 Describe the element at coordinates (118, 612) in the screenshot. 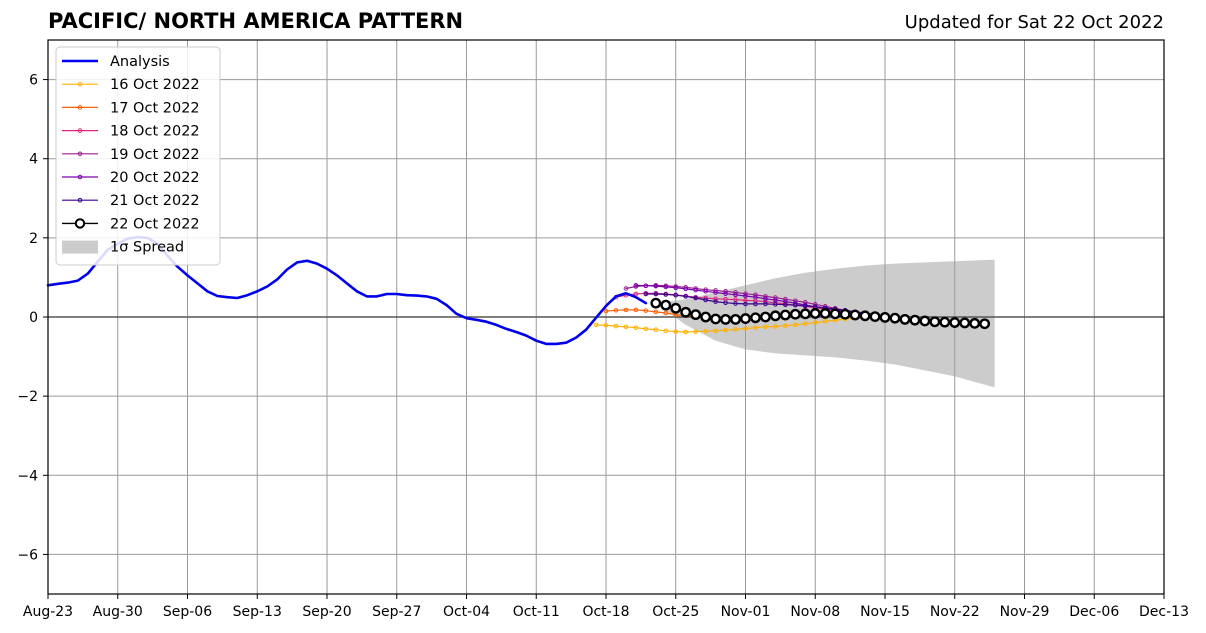

I see `x-tick-label: Aug-30` at that location.